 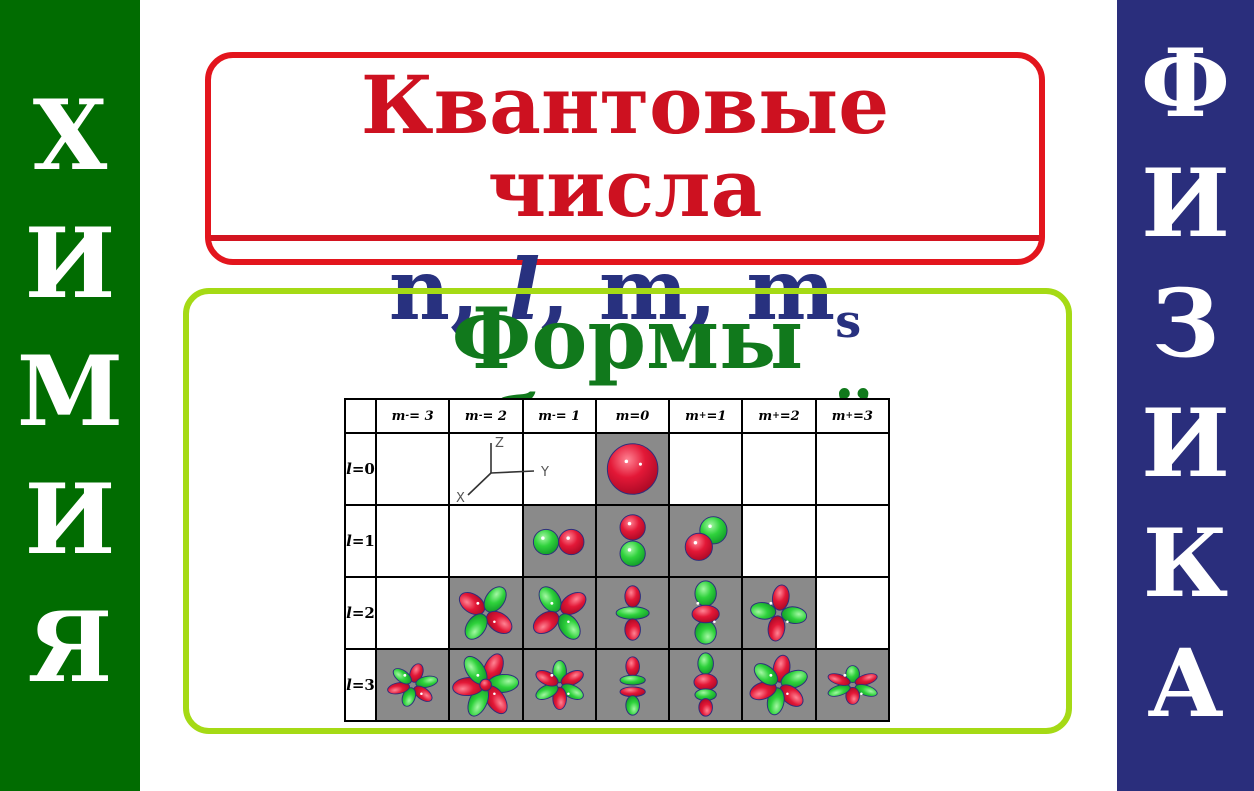 I want to click on column-header-cell: m + =2, so click(x=779, y=416).